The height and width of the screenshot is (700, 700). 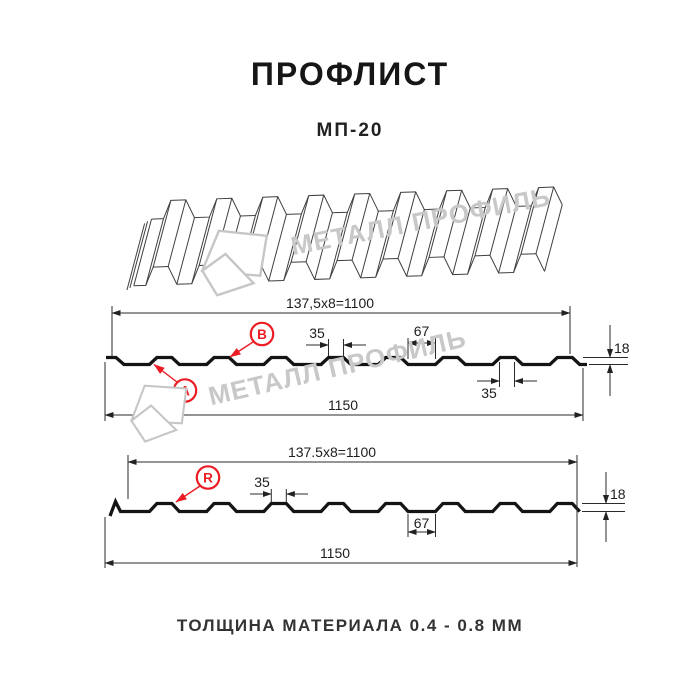 I want to click on thickness-note: ТОЛЩИНА МАТЕРИАЛА 0.4 - 0.8 ММ, so click(x=350, y=625).